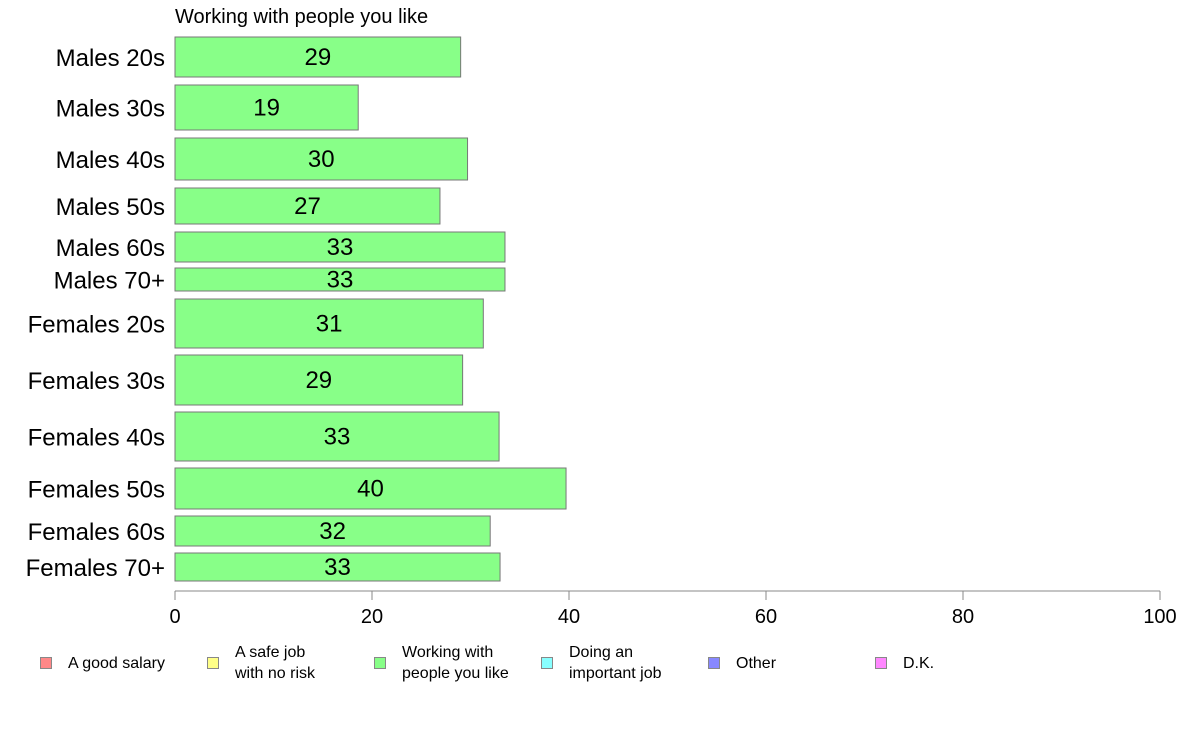 The width and height of the screenshot is (1188, 736). I want to click on category-label: Males 20s, so click(110, 58).